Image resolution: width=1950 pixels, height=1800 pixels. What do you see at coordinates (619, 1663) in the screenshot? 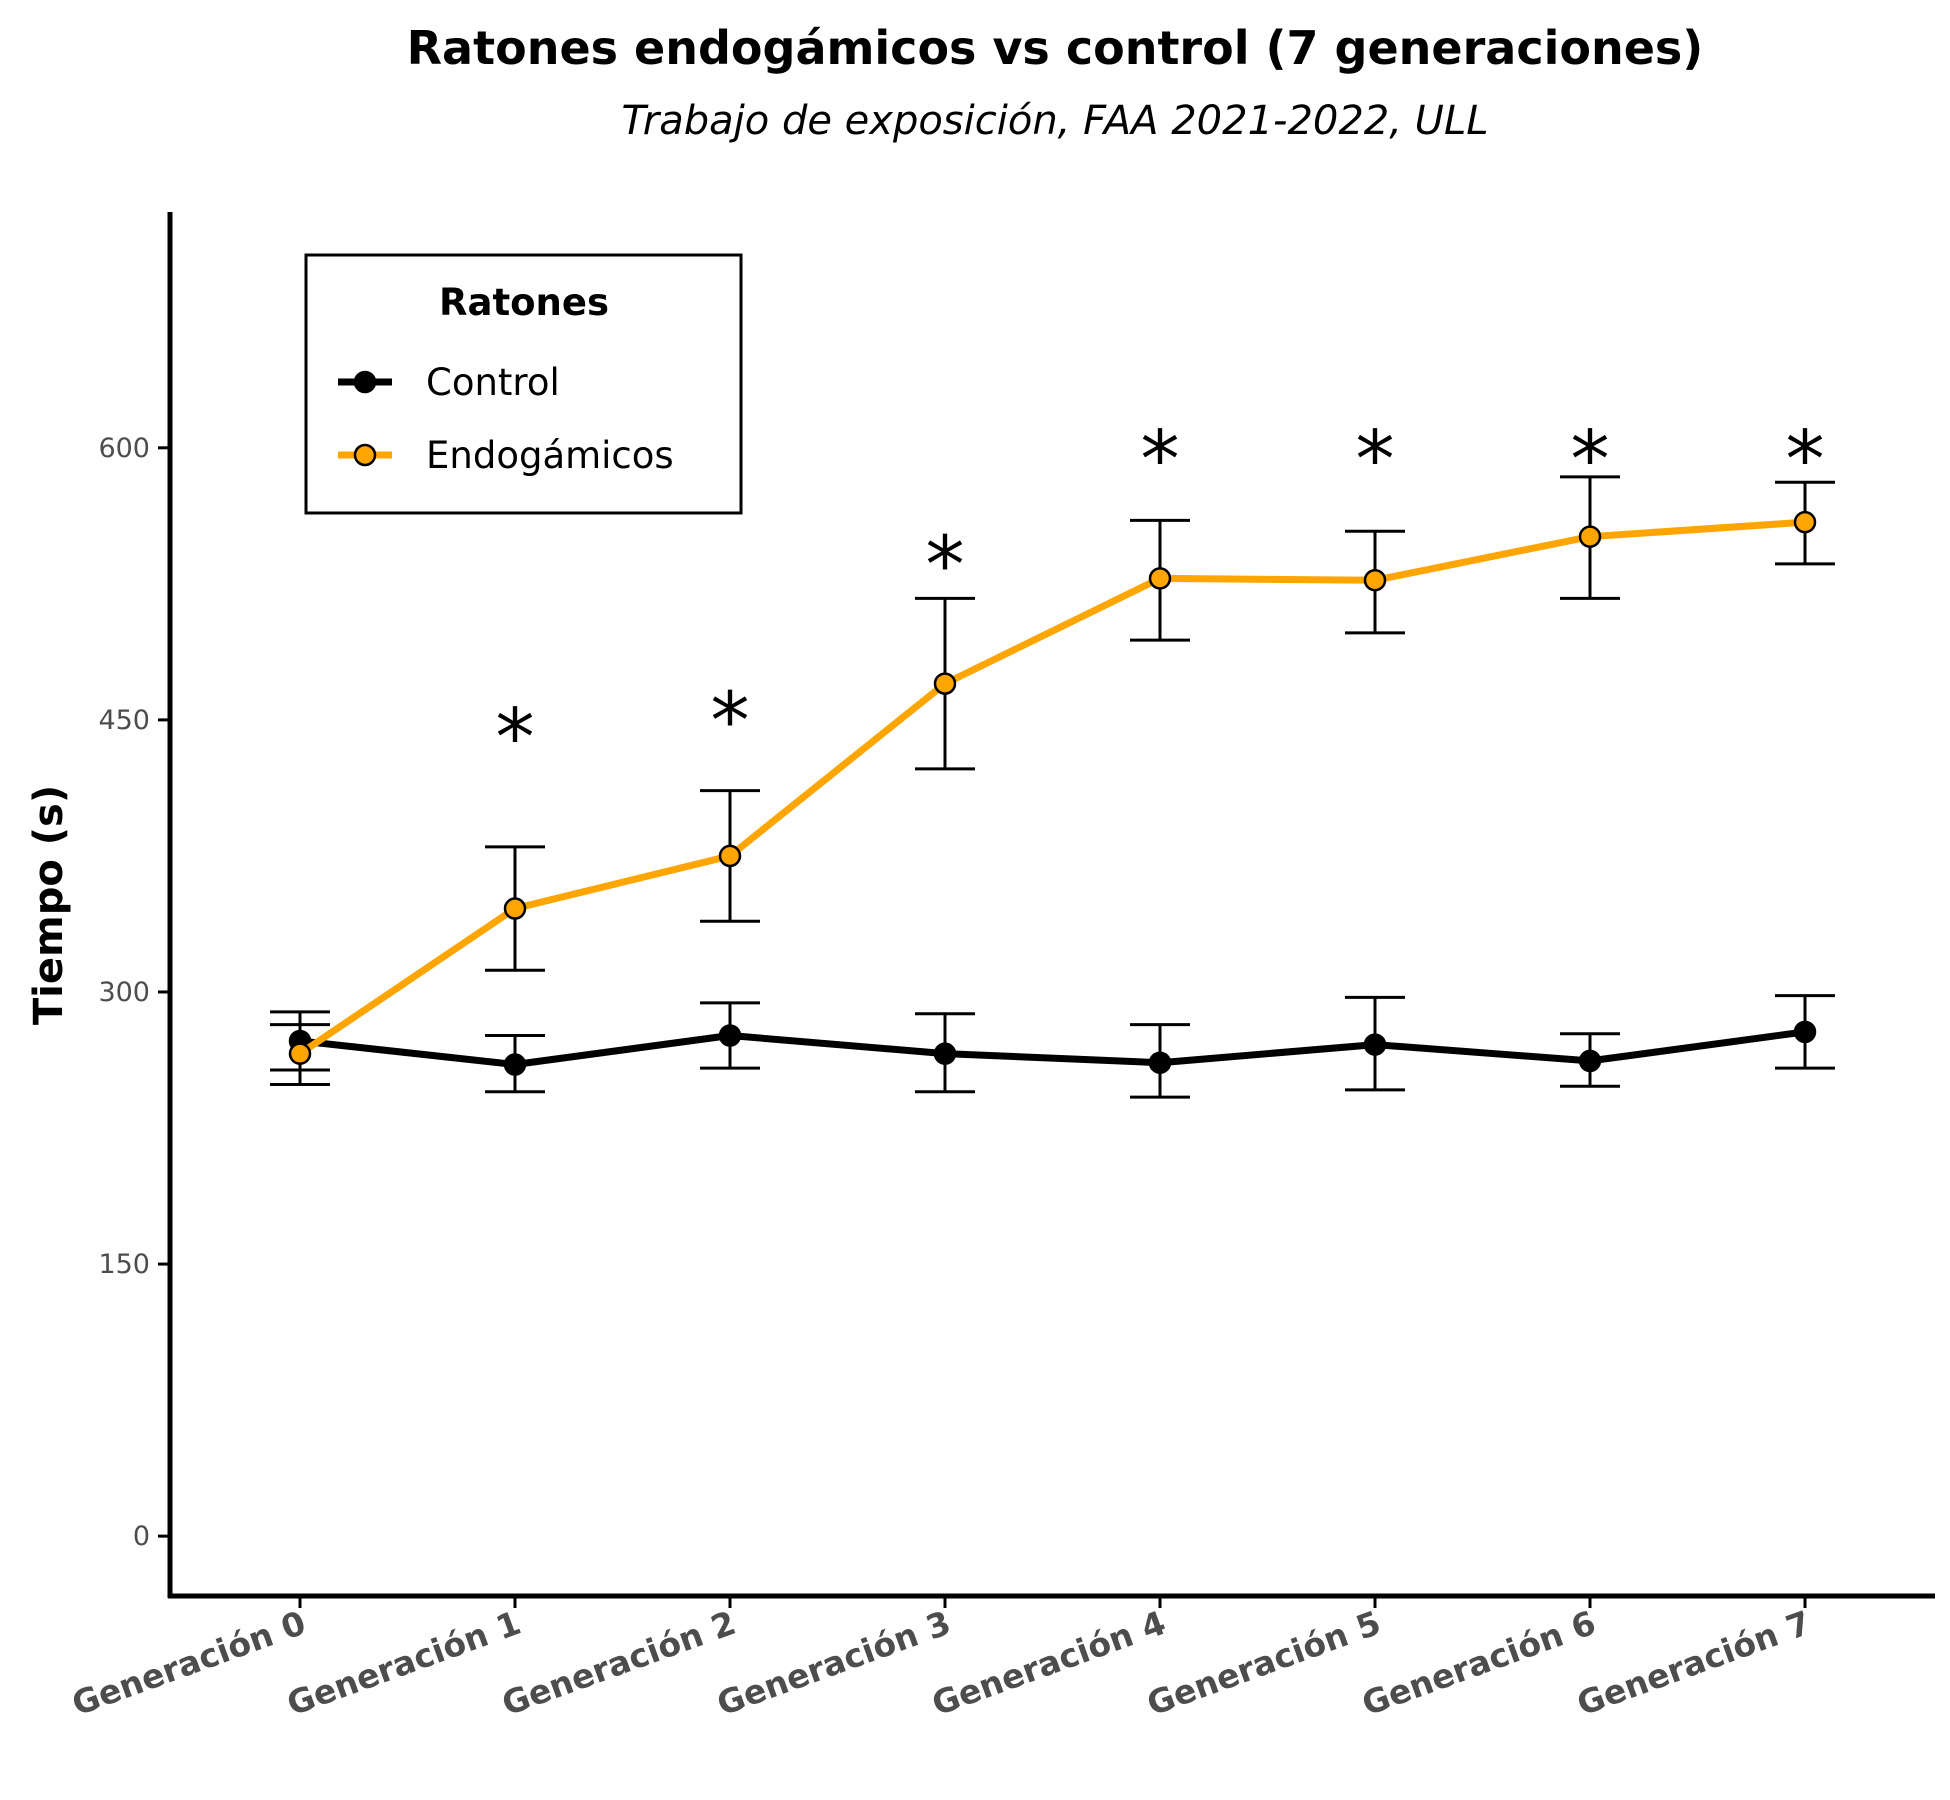
I see `x-tick-label: Generación 2` at bounding box center [619, 1663].